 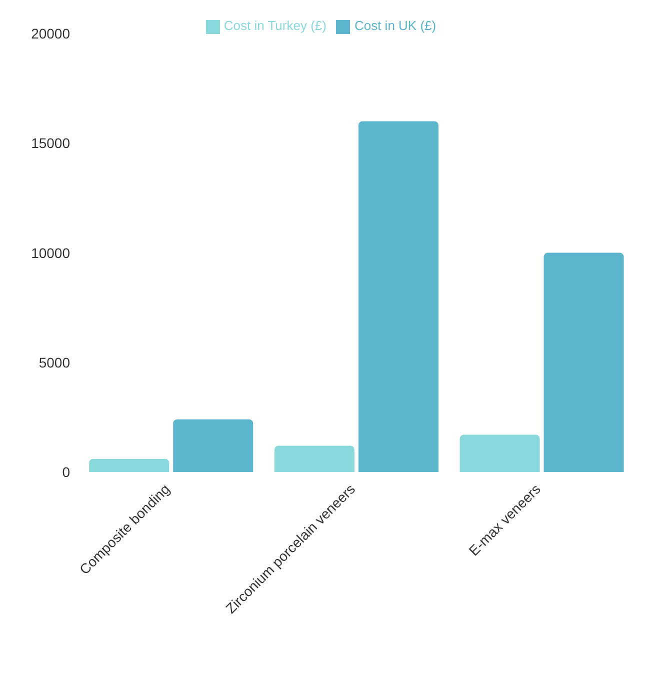 What do you see at coordinates (54, 362) in the screenshot?
I see `y-tick-label: 5000` at bounding box center [54, 362].